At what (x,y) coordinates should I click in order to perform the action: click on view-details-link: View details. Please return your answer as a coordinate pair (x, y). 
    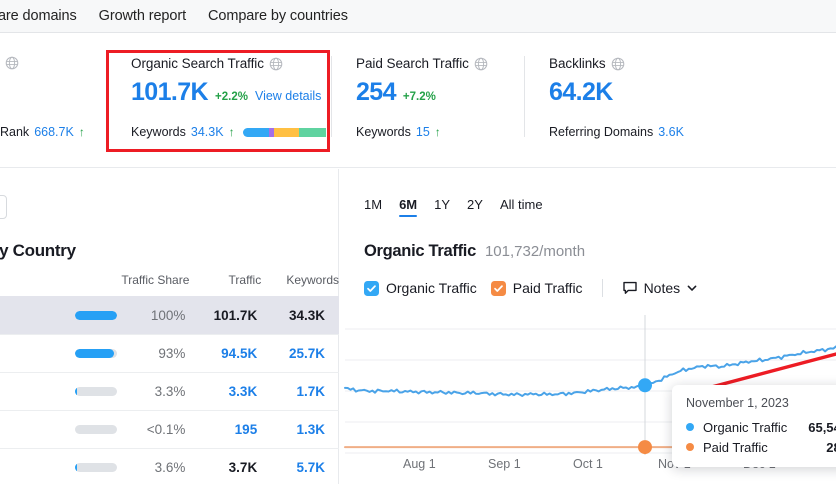
    Looking at the image, I should click on (288, 96).